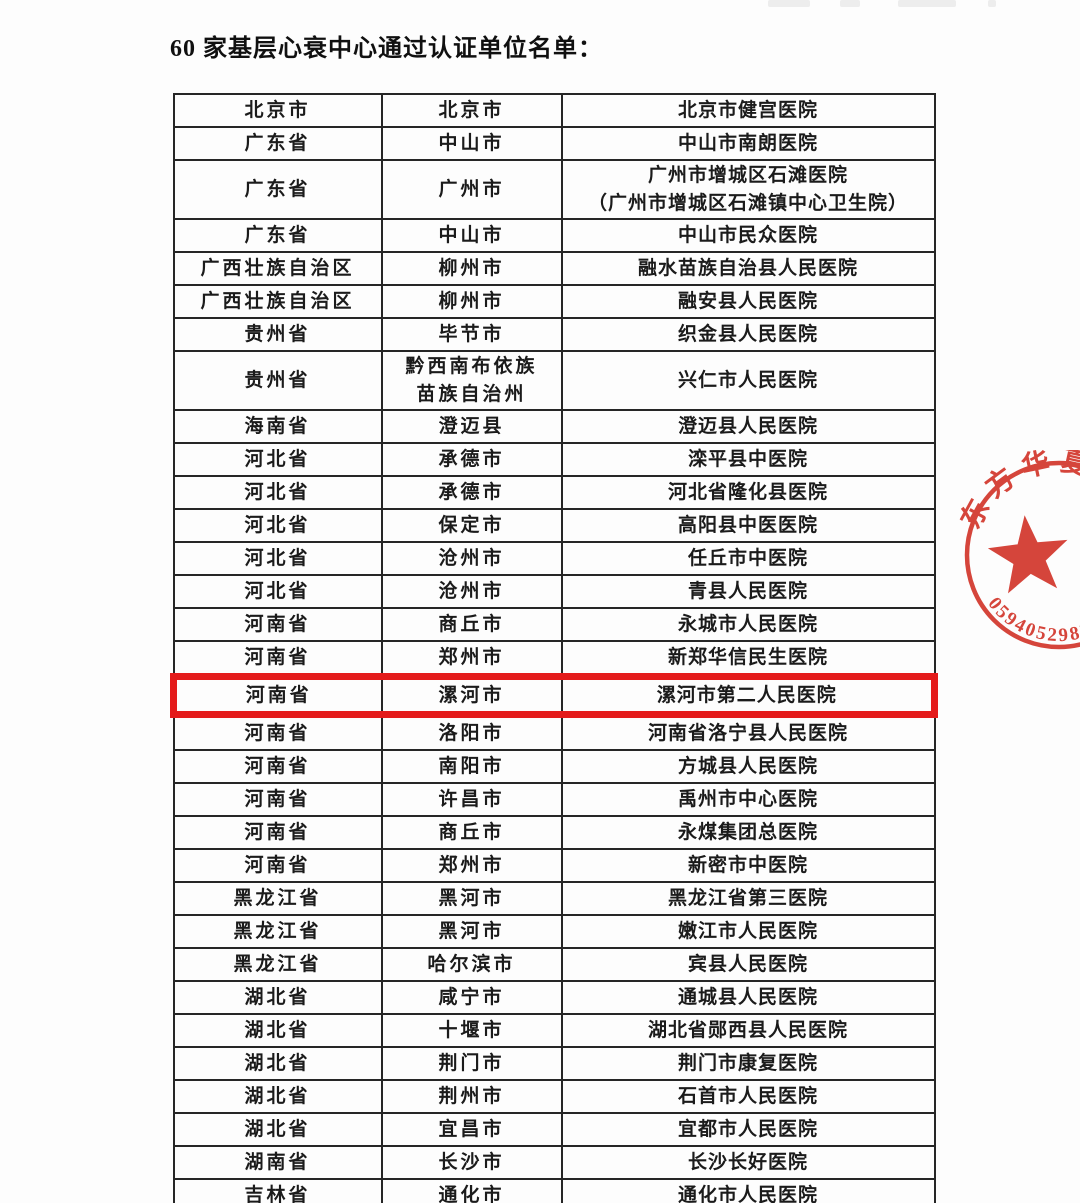 The width and height of the screenshot is (1080, 1203). I want to click on cell-city: 广州市, so click(471, 189).